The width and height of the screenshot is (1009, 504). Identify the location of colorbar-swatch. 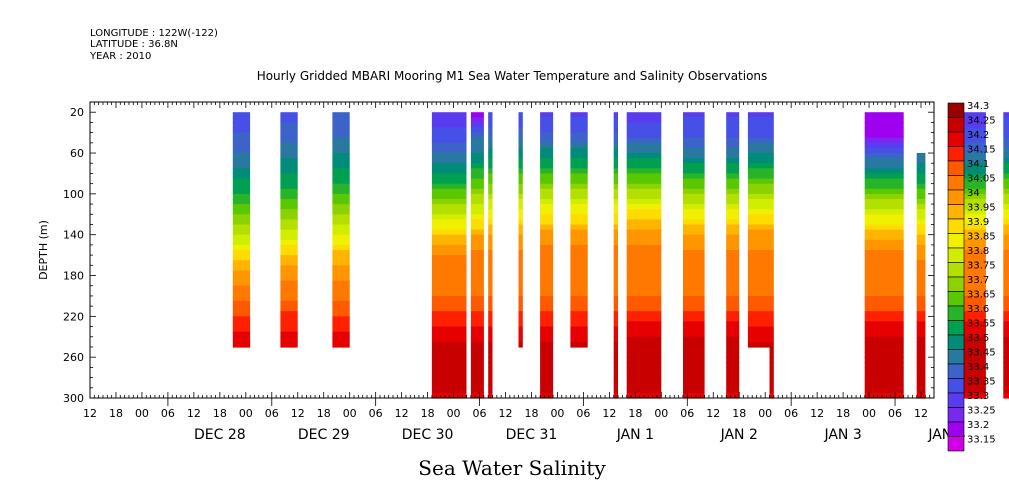
(956, 342).